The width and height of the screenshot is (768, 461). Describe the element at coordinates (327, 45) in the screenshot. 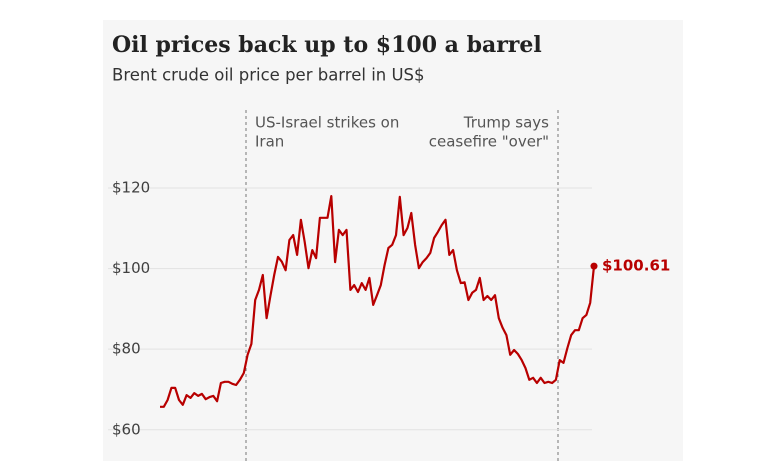

I see `chart-title: Oil prices back up to $100 a barrel` at that location.